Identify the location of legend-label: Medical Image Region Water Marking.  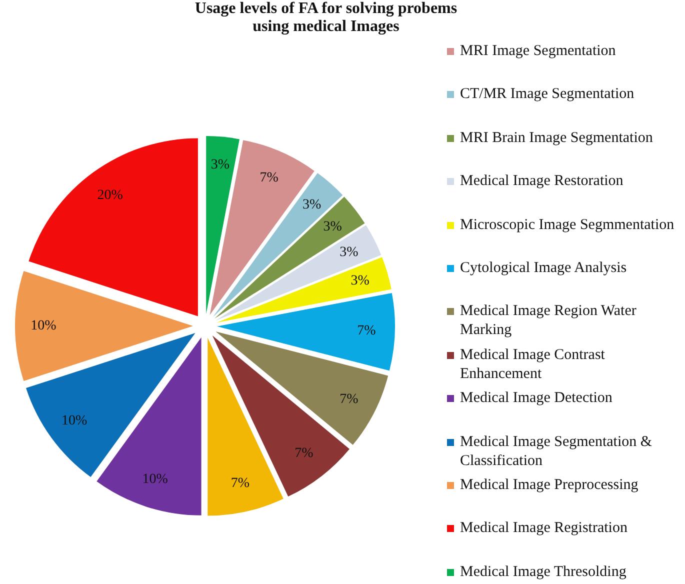
(549, 321).